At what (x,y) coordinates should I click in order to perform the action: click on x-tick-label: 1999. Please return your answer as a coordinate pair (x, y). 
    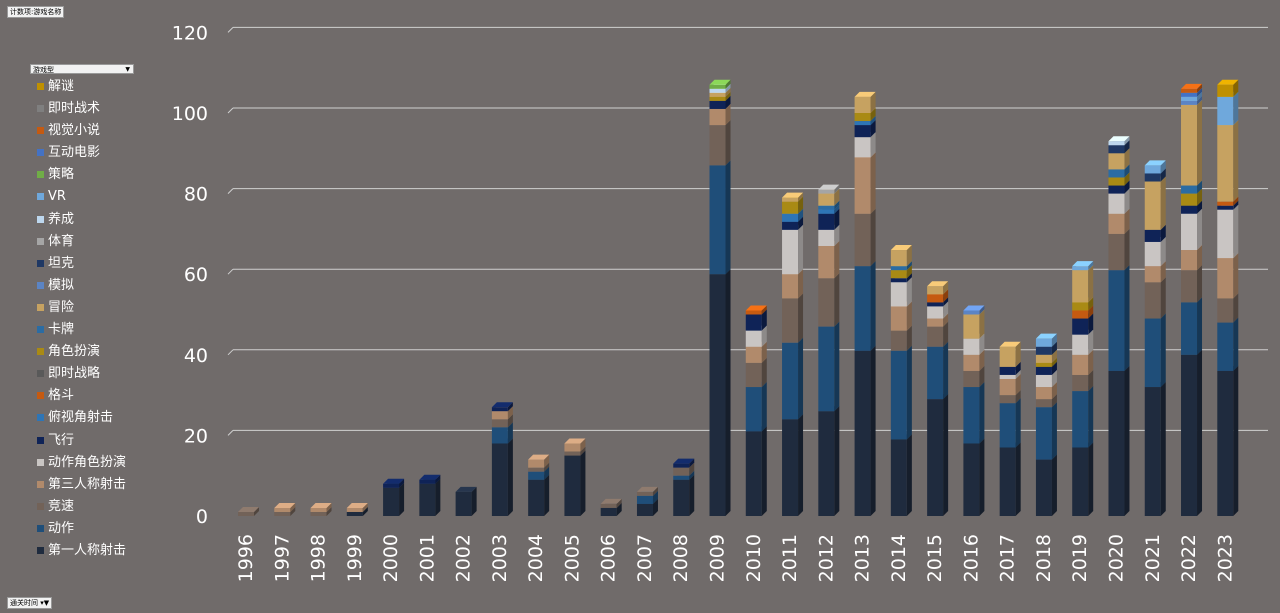
    Looking at the image, I should click on (355, 558).